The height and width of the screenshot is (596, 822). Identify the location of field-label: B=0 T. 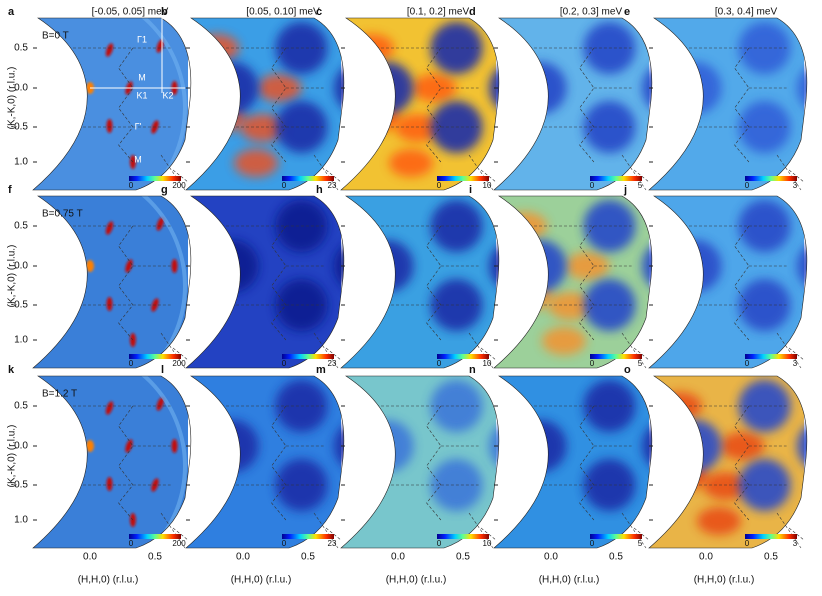
(55, 36).